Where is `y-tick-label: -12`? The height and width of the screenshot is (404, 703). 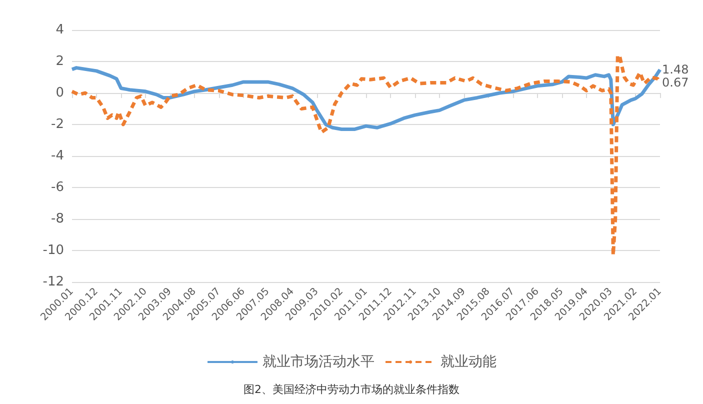
y-tick-label: -12 is located at coordinates (53, 282).